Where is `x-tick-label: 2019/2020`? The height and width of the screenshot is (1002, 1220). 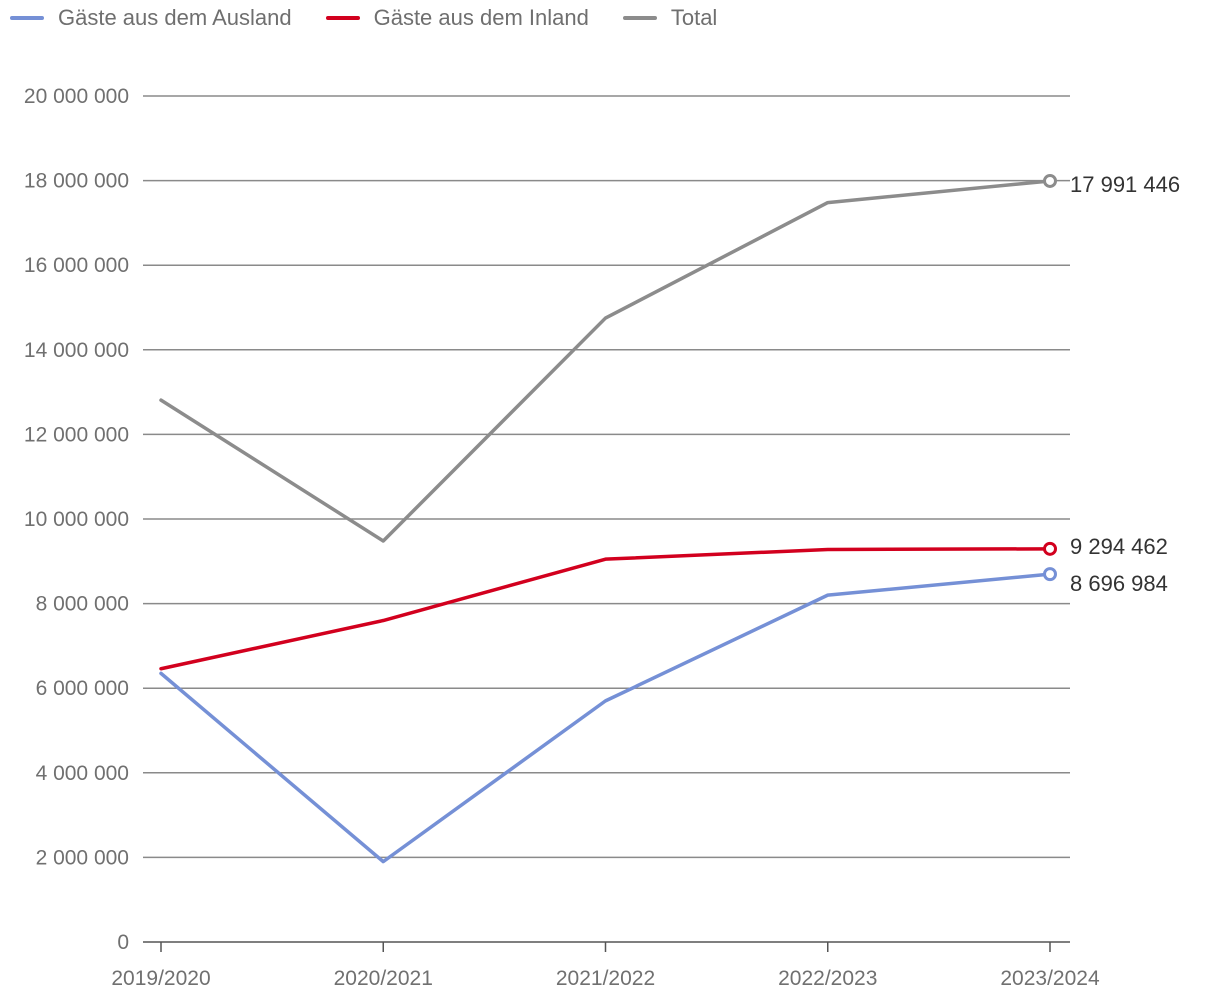 x-tick-label: 2019/2020 is located at coordinates (160, 978).